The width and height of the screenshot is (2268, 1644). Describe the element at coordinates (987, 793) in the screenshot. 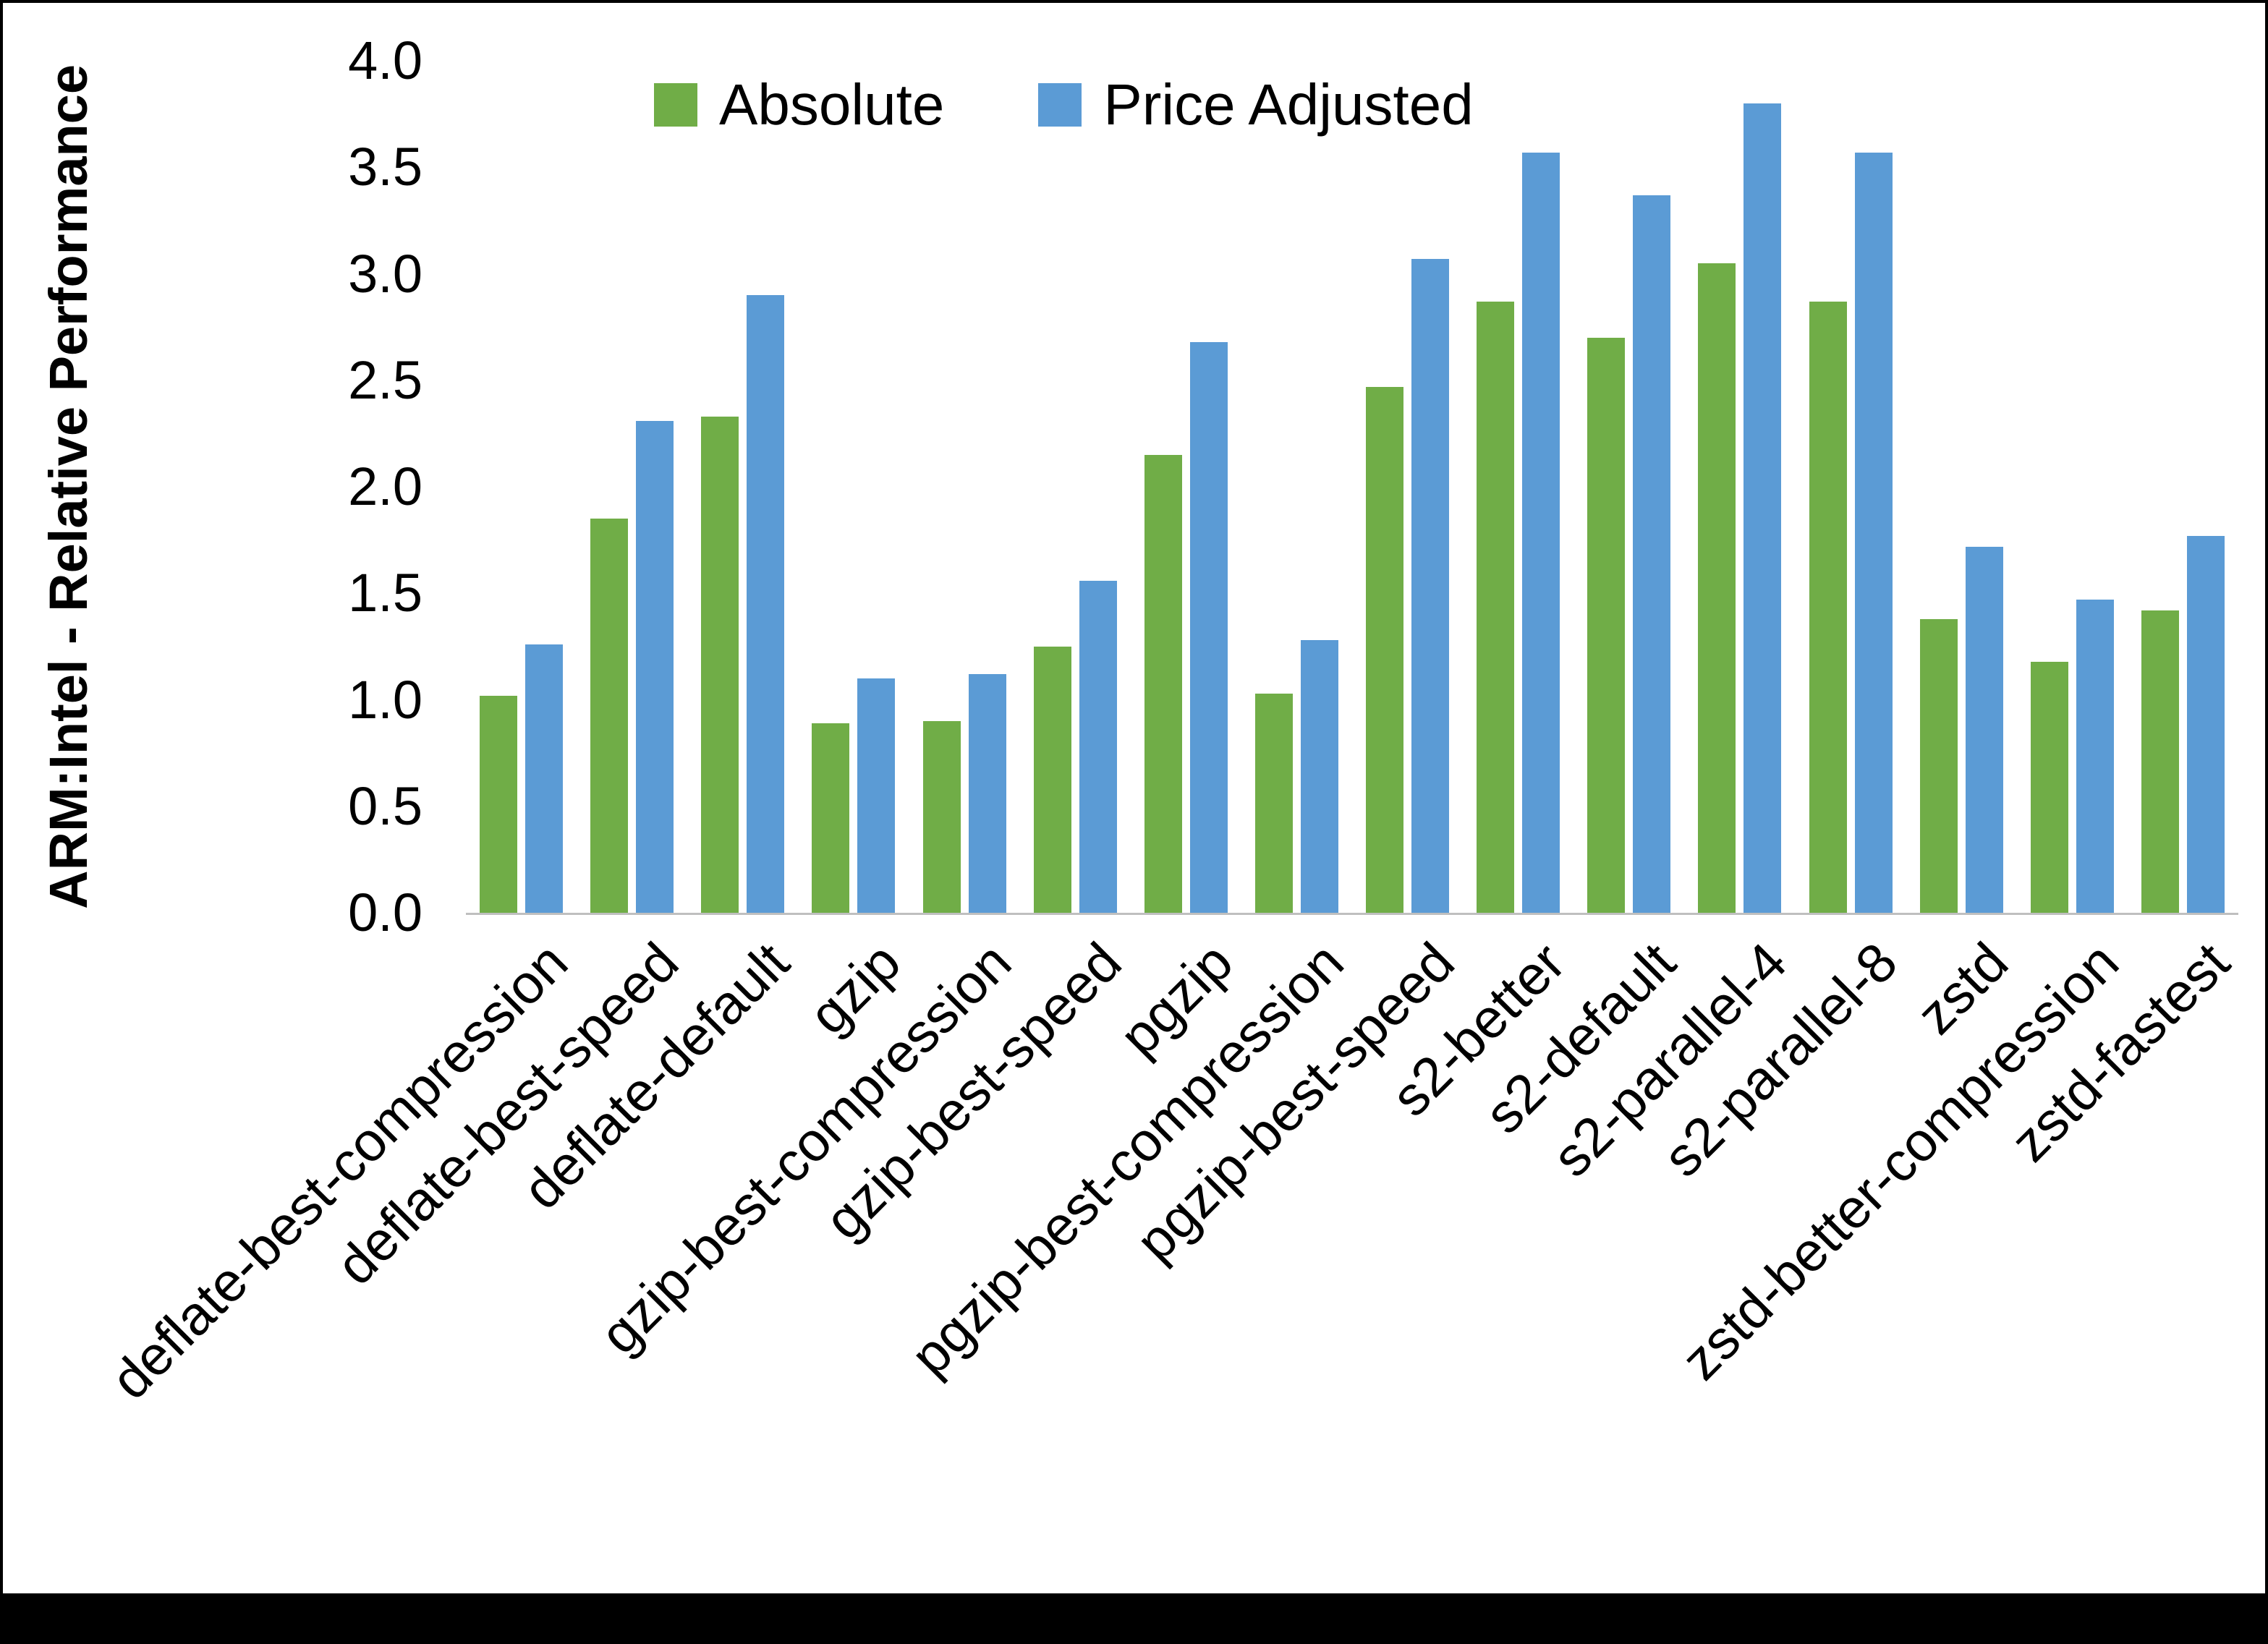

I see `bar-price-adjusted-gzip-best-compression` at that location.